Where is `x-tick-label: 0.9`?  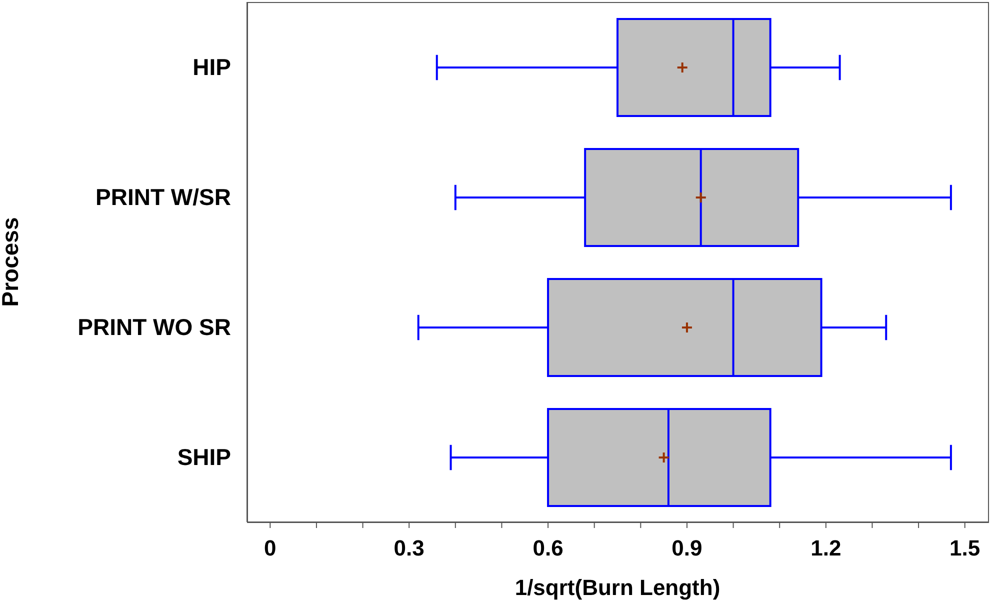
x-tick-label: 0.9 is located at coordinates (687, 548).